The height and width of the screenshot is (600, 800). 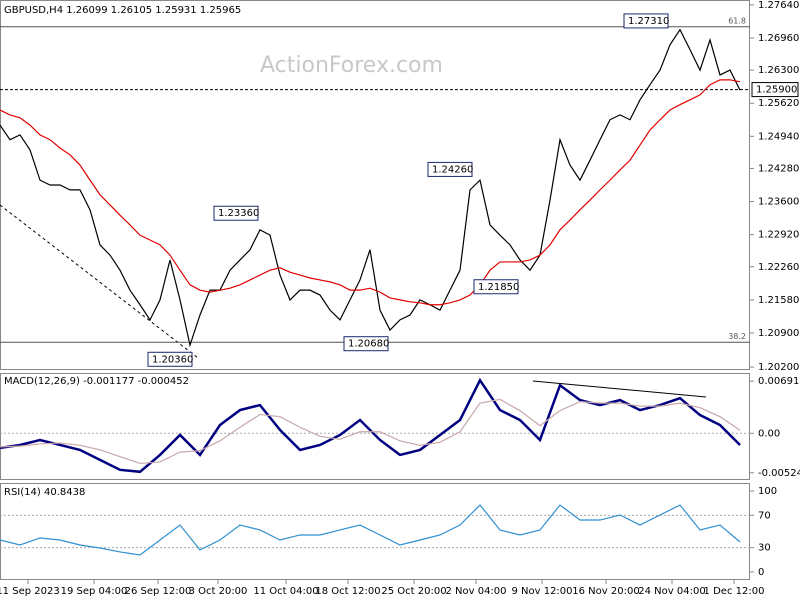 I want to click on price-annotation-label: 1.24260, so click(x=452, y=169).